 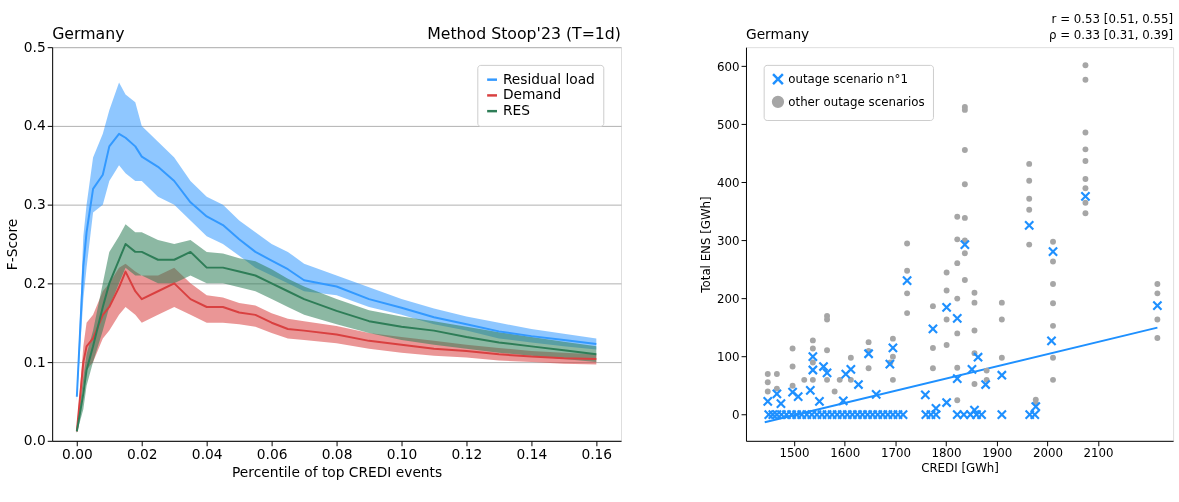 What do you see at coordinates (516, 110) in the screenshot?
I see `legend-label: RES` at bounding box center [516, 110].